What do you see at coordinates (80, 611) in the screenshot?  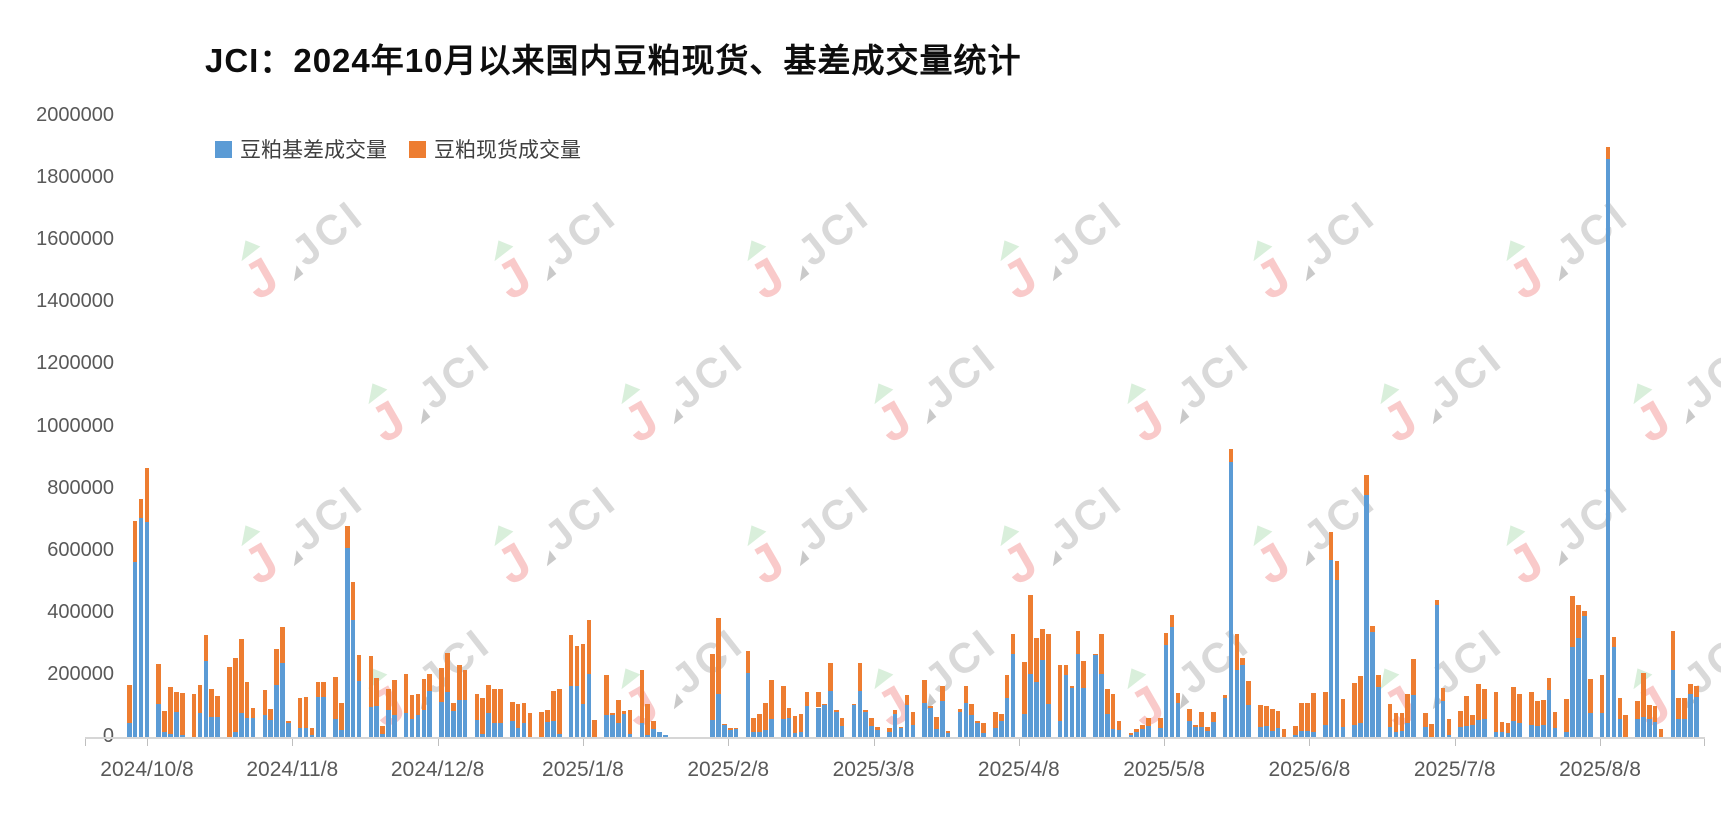 I see `y-axis-label: 400000` at bounding box center [80, 611].